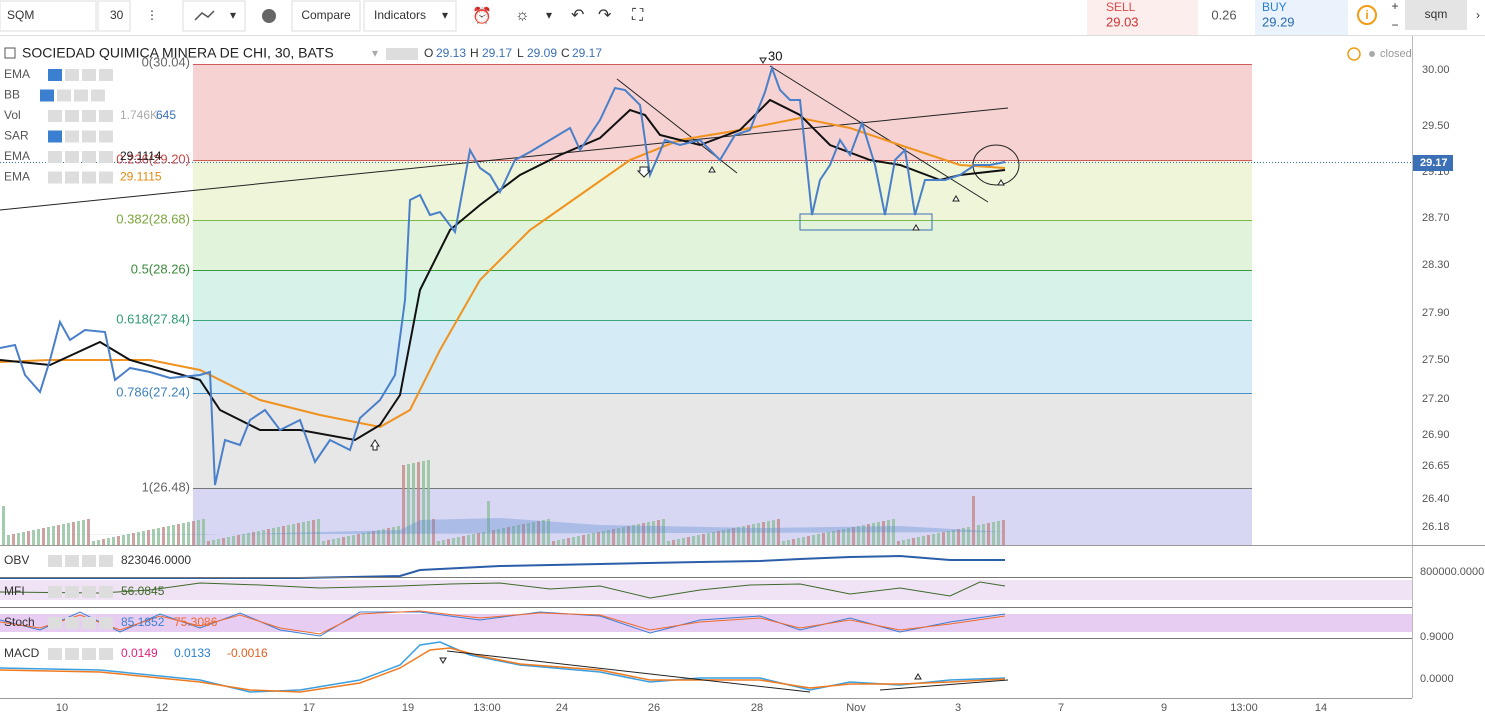 The height and width of the screenshot is (716, 1485). I want to click on compare-button, so click(326, 16).